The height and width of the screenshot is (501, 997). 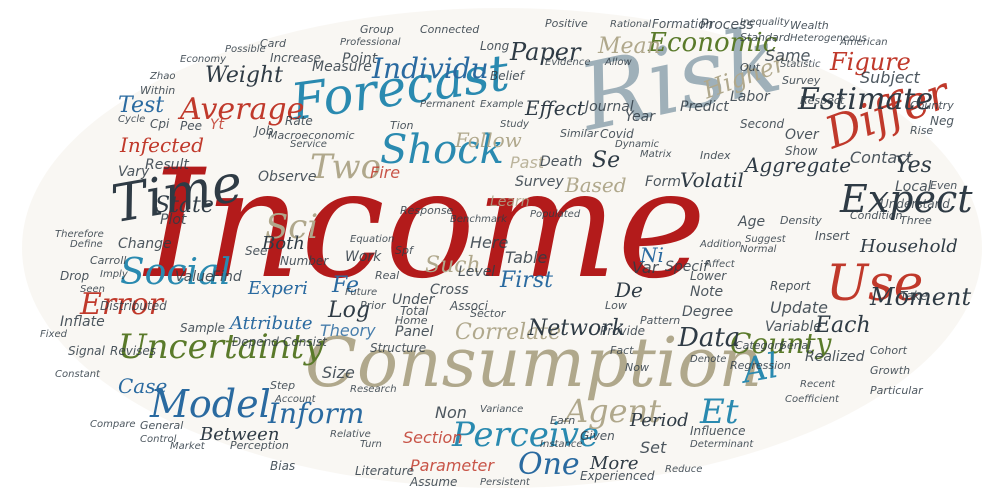 What do you see at coordinates (614, 463) in the screenshot?
I see `cloud-word: More` at bounding box center [614, 463].